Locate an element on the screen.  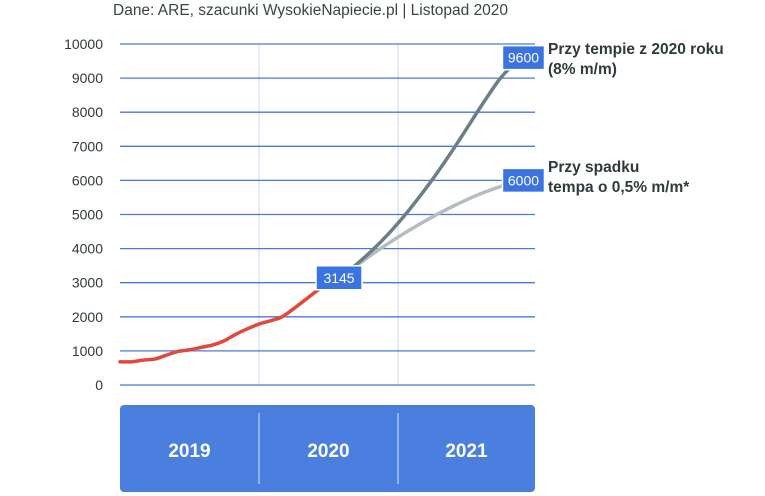
annotation-high-line1: Przy tempie z 2020 roku is located at coordinates (636, 49).